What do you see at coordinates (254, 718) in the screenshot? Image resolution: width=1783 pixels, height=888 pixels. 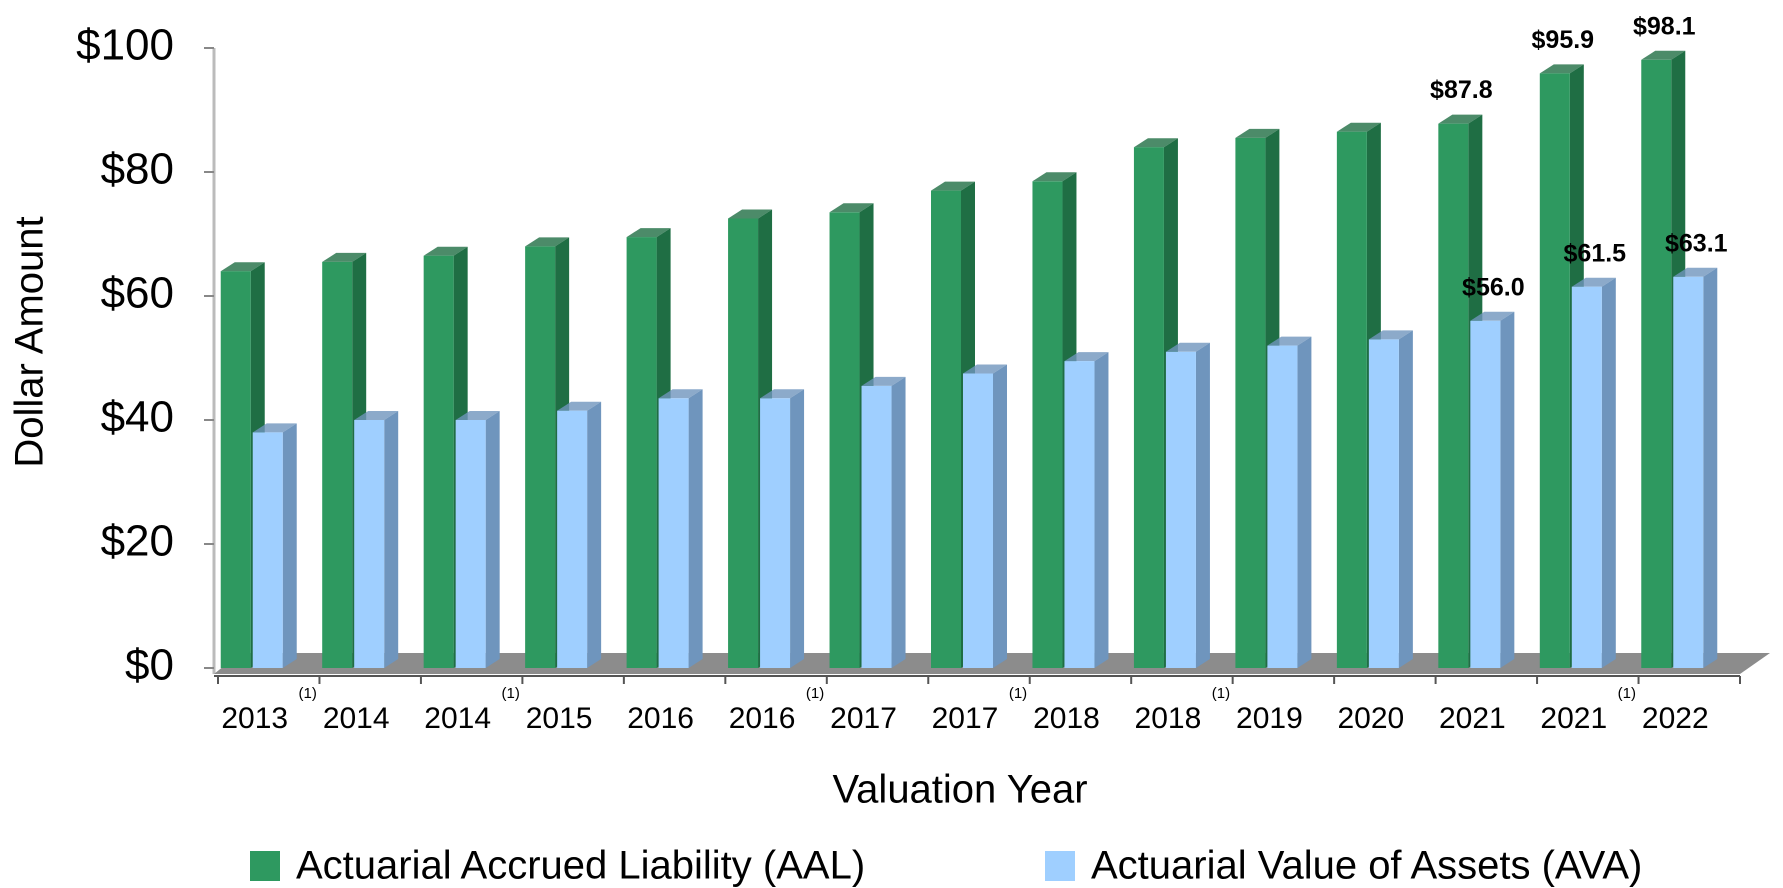 I see `x-tick-label: 2013` at bounding box center [254, 718].